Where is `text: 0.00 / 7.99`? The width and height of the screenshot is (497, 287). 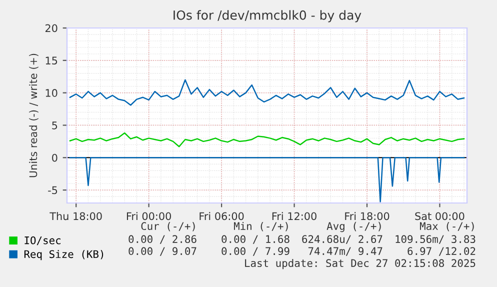
text: 0.00 / 7.99 is located at coordinates (256, 251).